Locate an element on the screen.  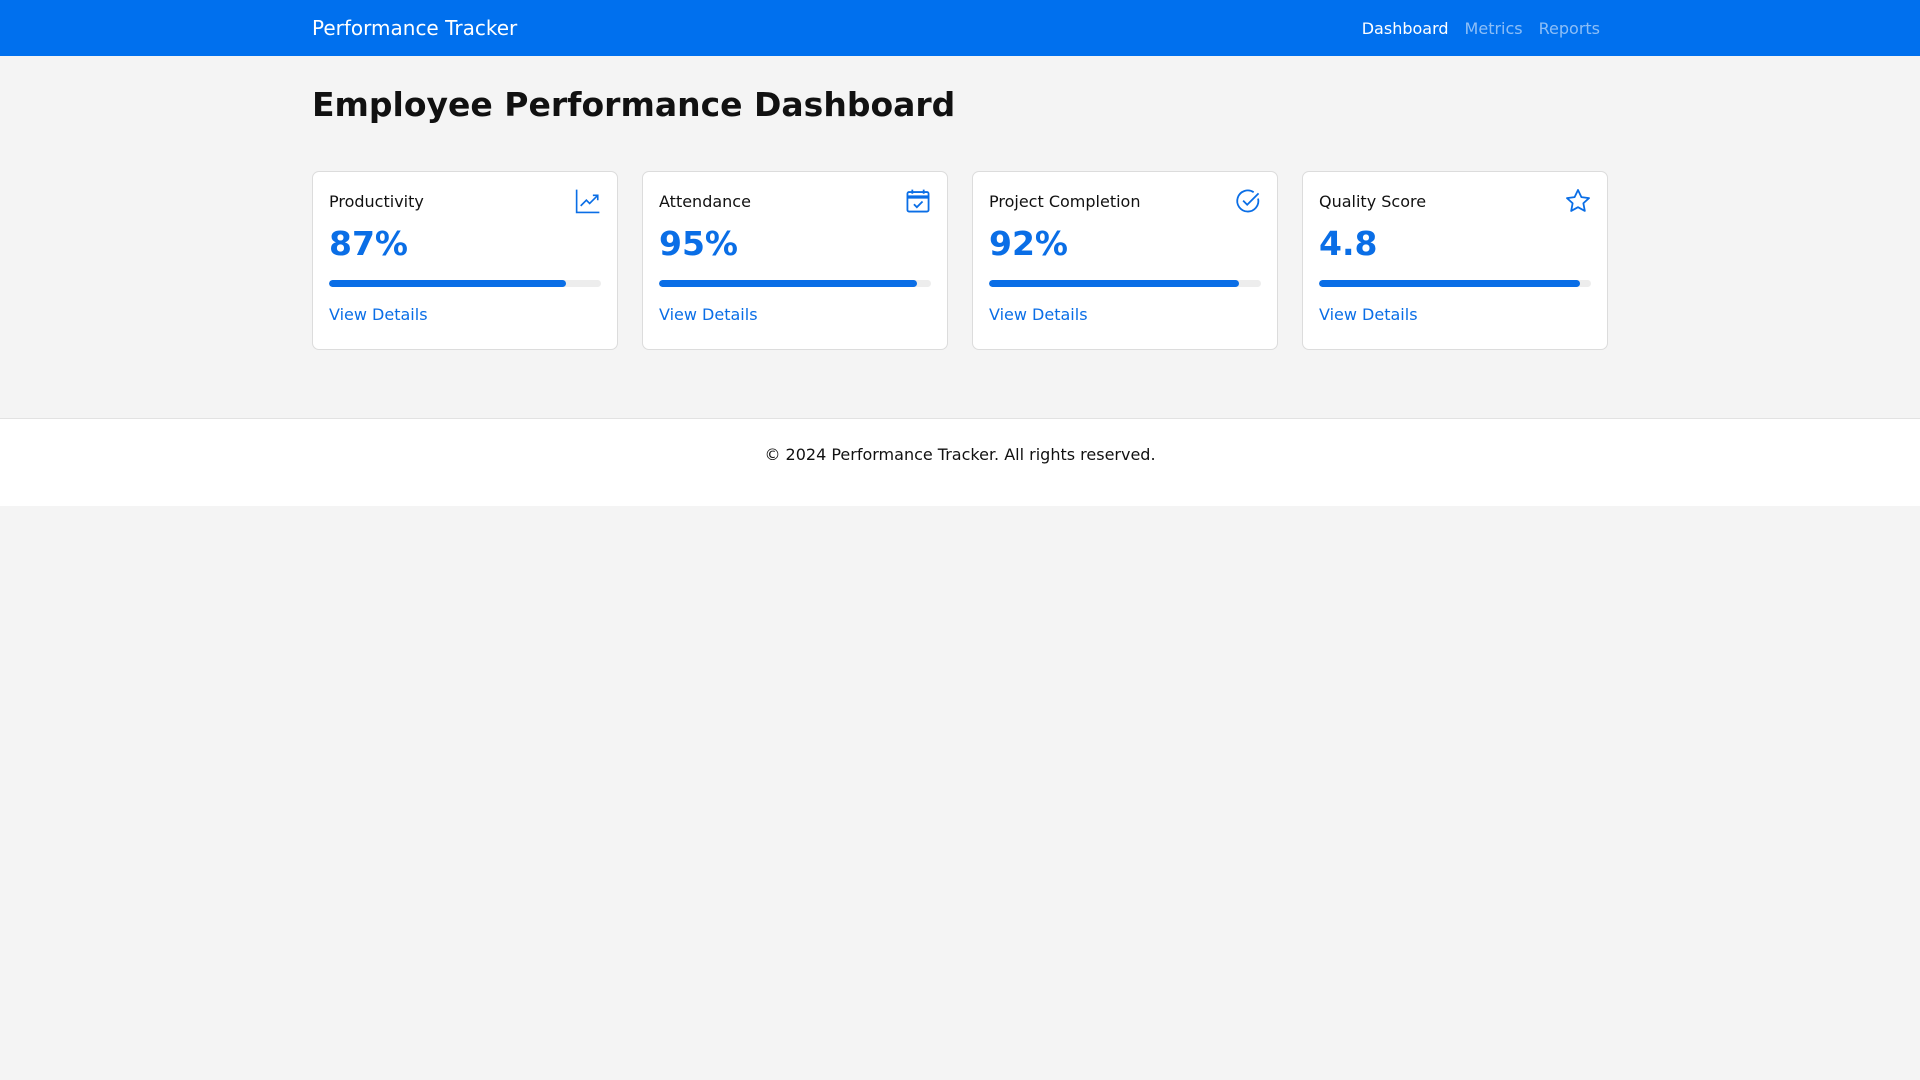
nav-link-metrics: Metrics is located at coordinates (1493, 28).